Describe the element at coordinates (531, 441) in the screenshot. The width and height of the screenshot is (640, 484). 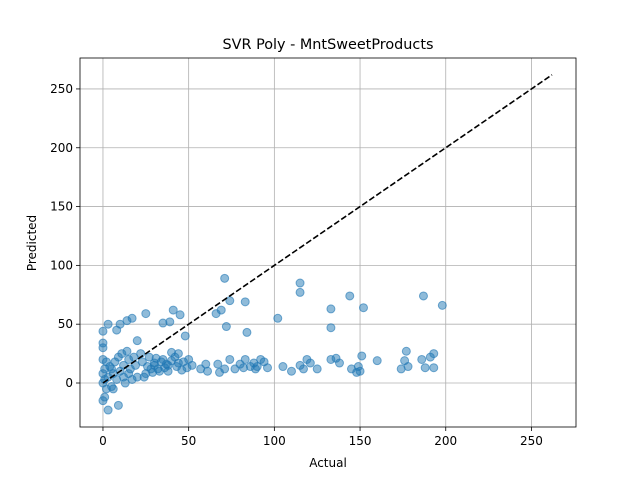
I see `x-tick-label: 250` at that location.